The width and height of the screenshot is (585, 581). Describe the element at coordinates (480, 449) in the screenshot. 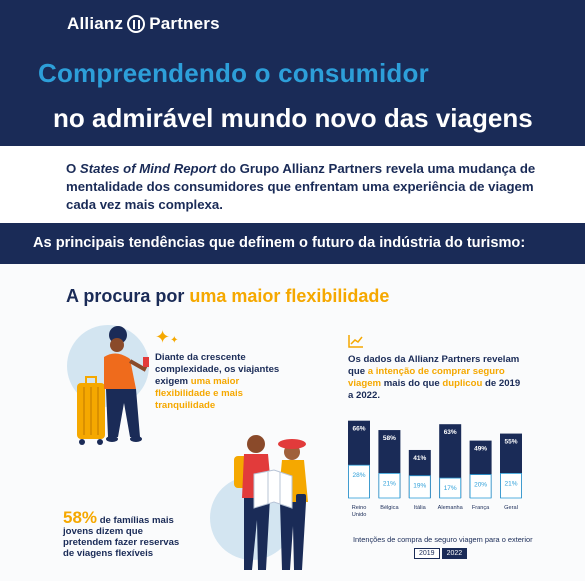

I see `data-label-2022: 49%` at that location.